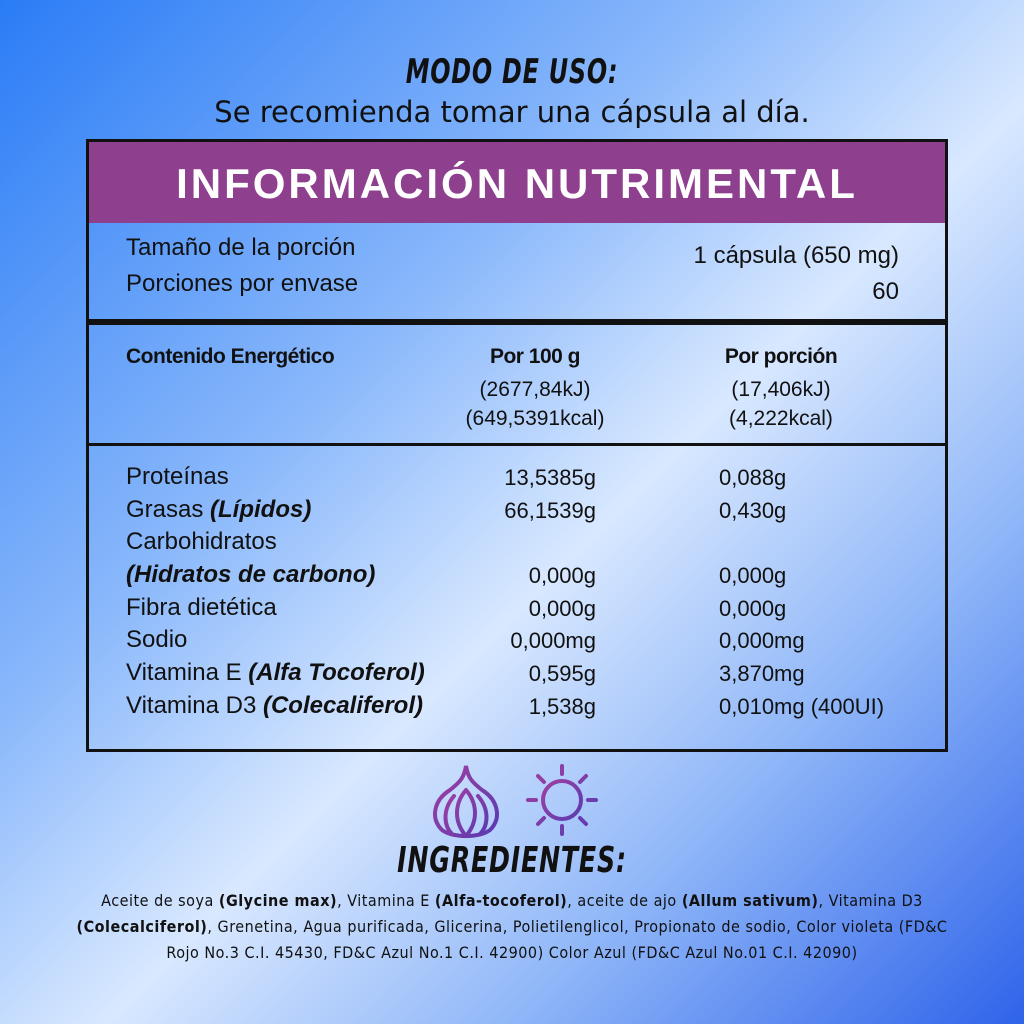  I want to click on ingredient-text: , Vitamina D3, so click(870, 900).